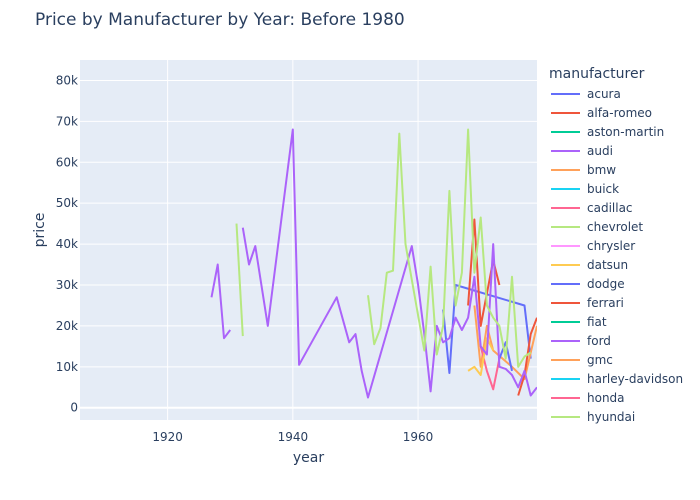 The image size is (700, 500). Describe the element at coordinates (607, 265) in the screenshot. I see `legend-label: datsun` at that location.